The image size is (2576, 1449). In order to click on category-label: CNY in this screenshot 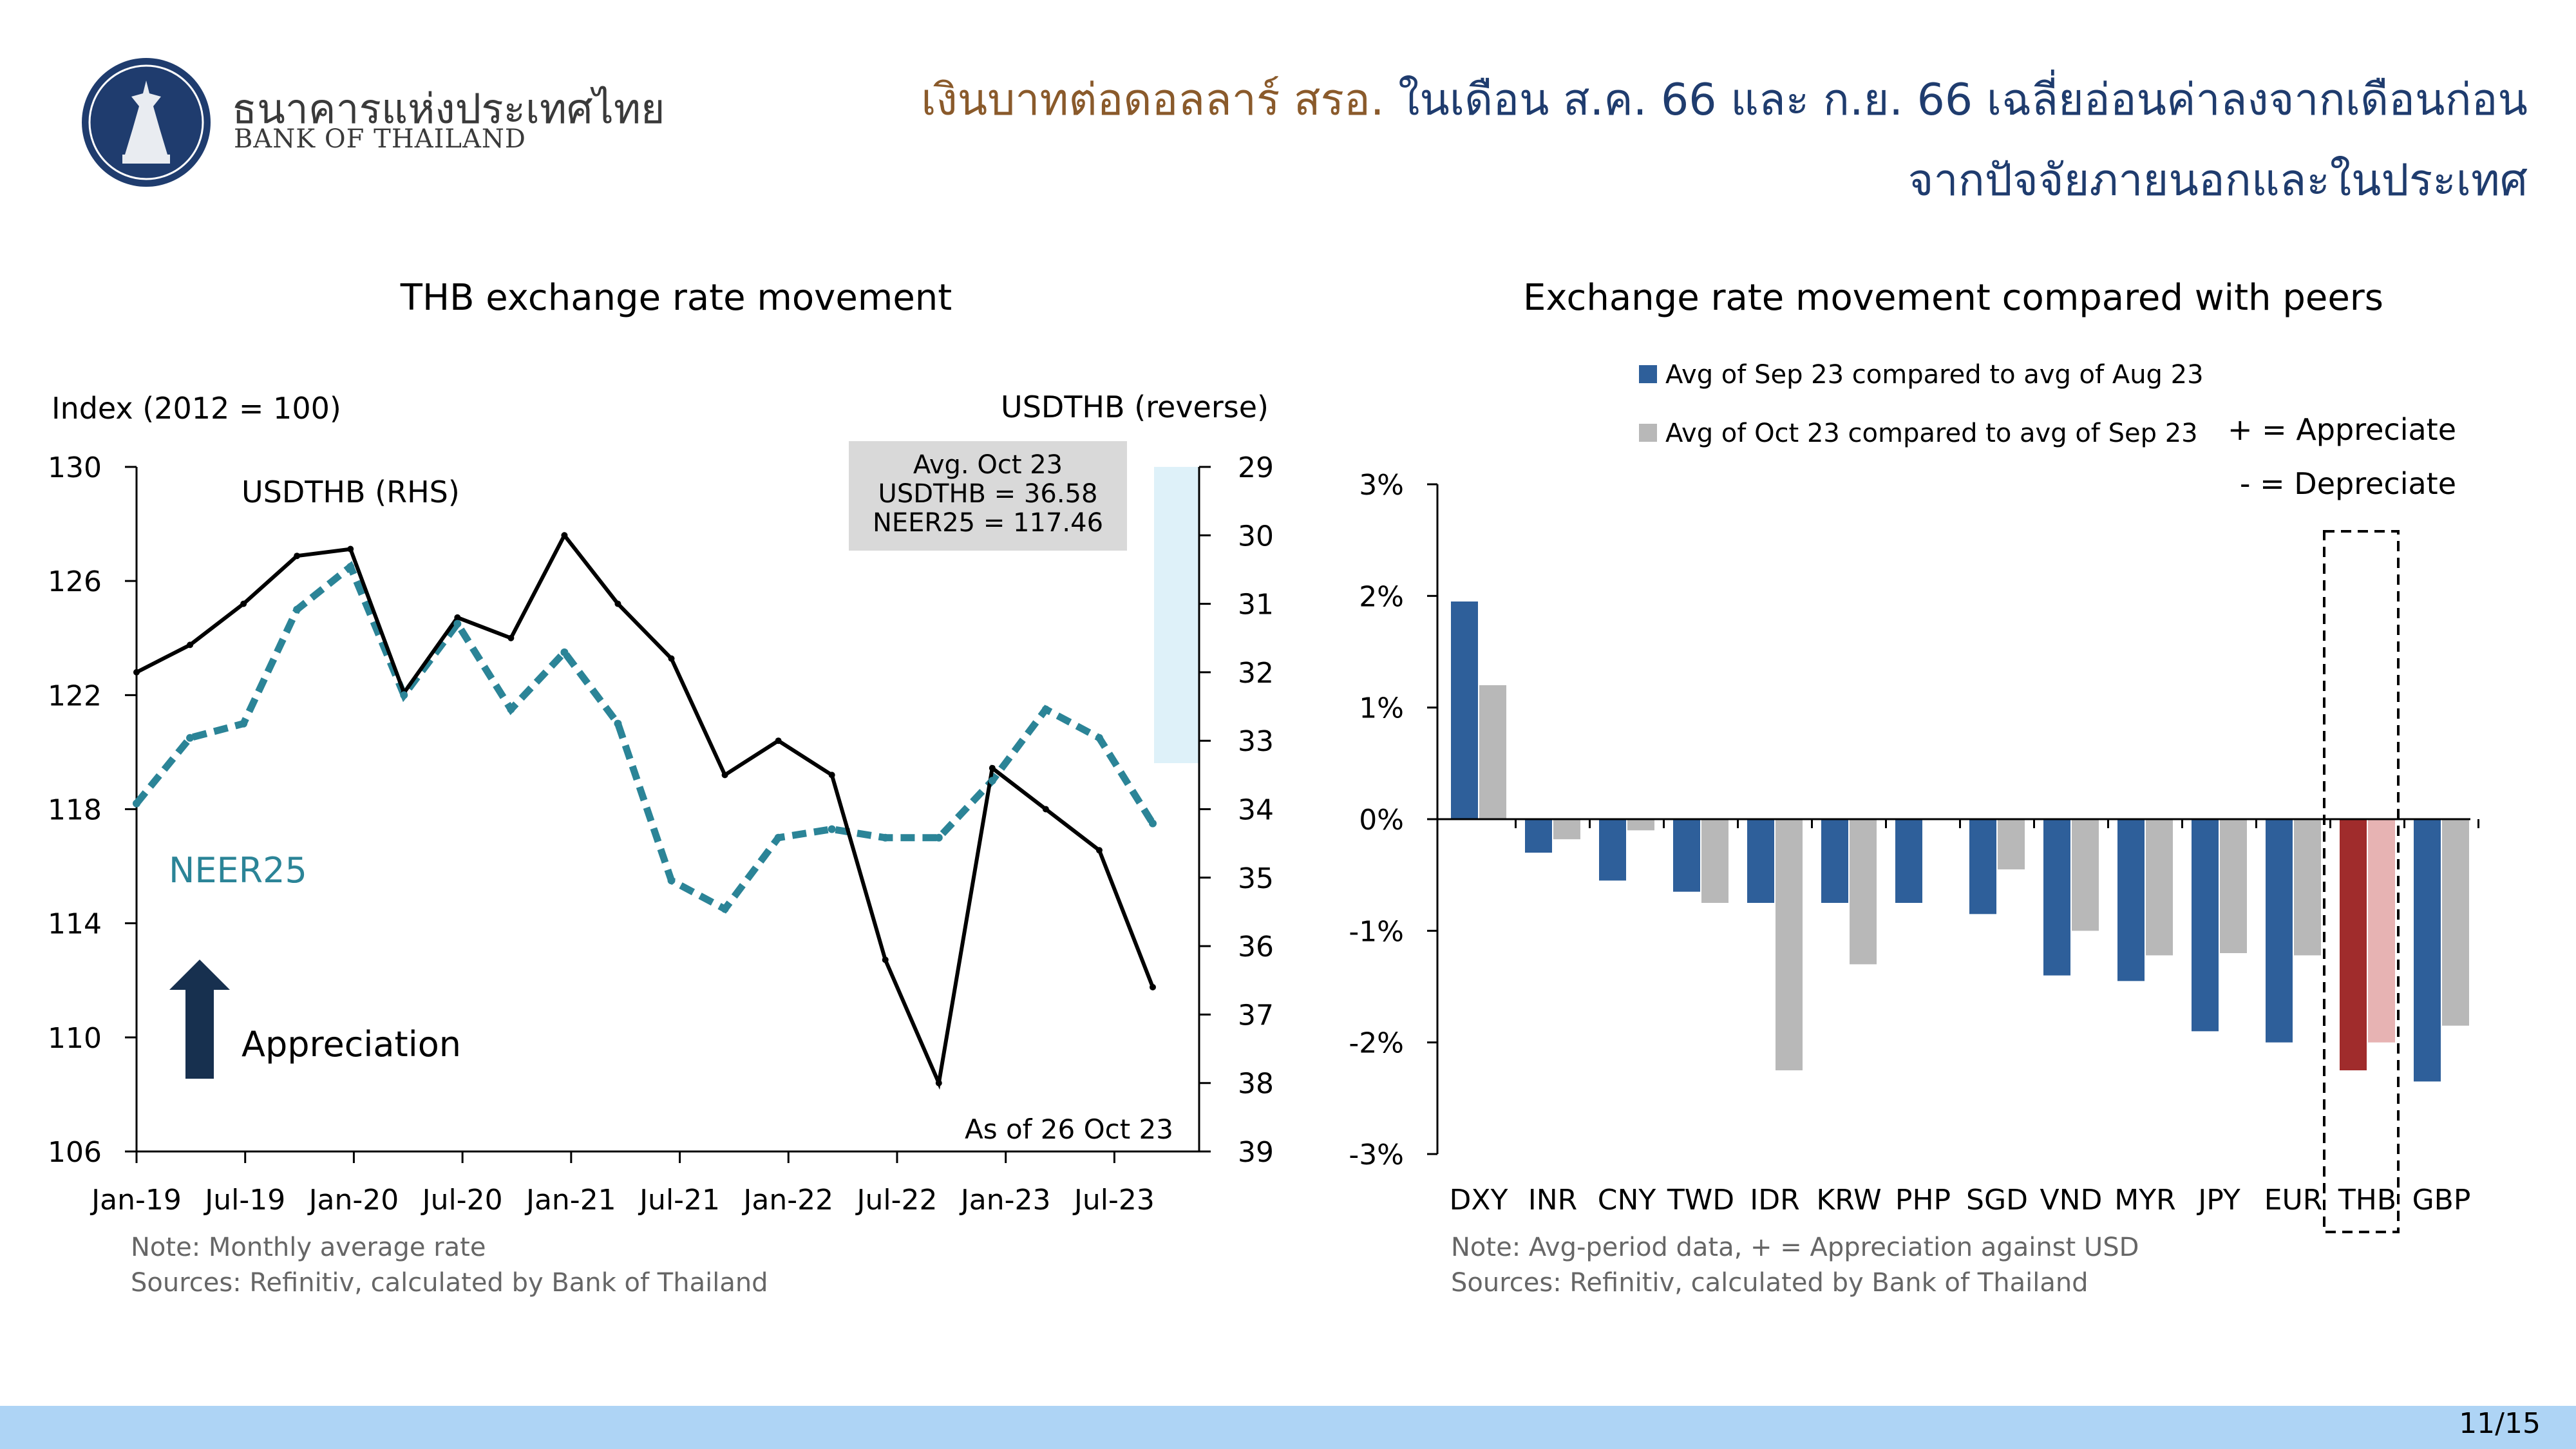, I will do `click(1627, 1200)`.